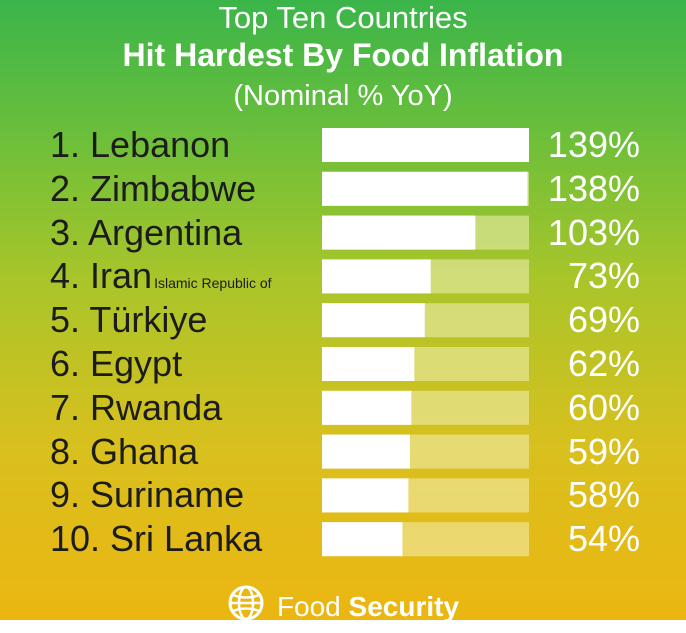 The image size is (686, 633). Describe the element at coordinates (603, 451) in the screenshot. I see `value-label: 59%` at that location.